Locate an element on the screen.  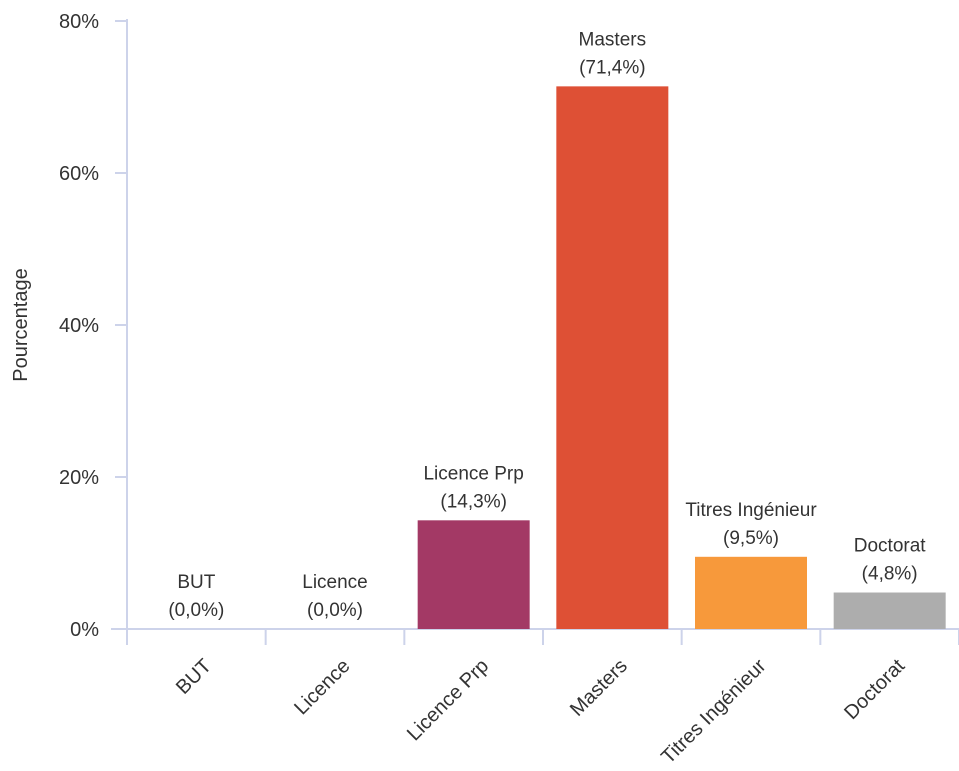
y-tick-label: 60% is located at coordinates (79, 174).